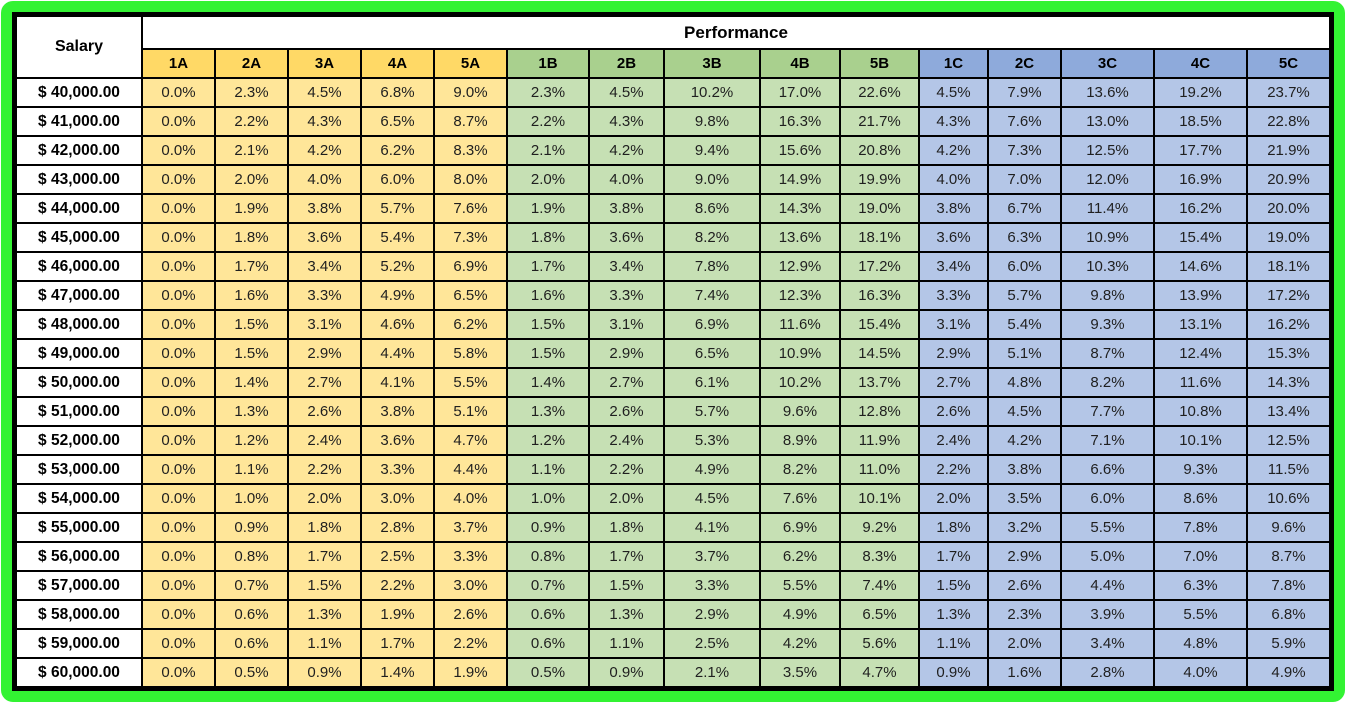  I want to click on data-cell-1B: 1.9%, so click(548, 208).